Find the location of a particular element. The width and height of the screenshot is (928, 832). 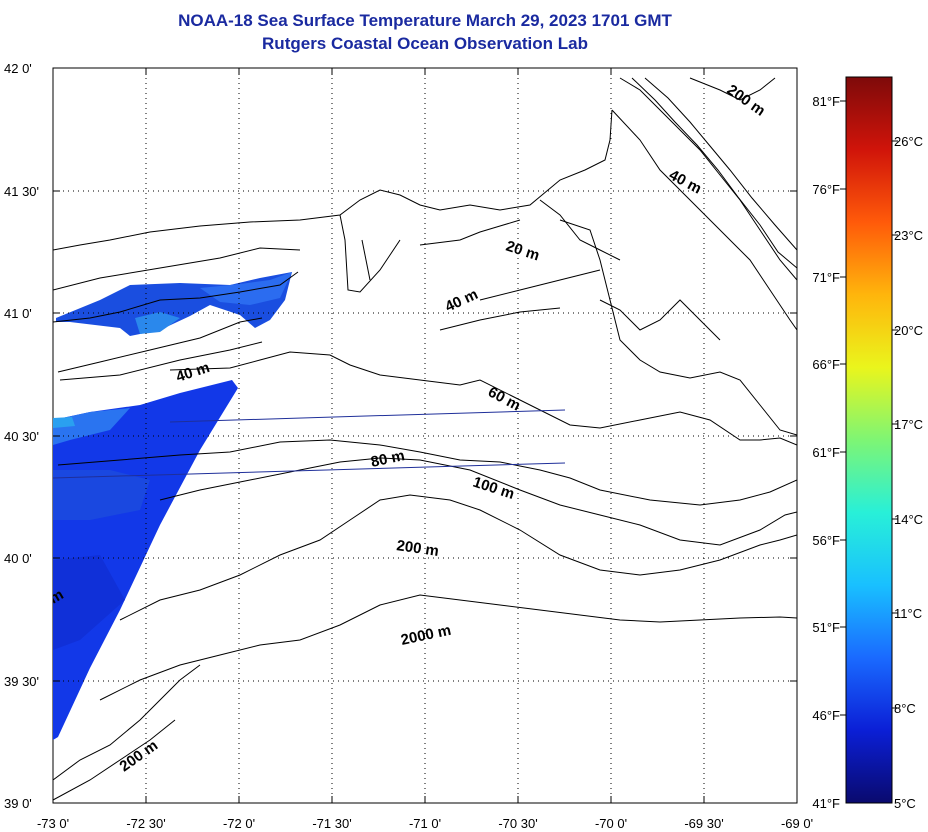

fahrenheit-label: 46°F is located at coordinates (826, 715).